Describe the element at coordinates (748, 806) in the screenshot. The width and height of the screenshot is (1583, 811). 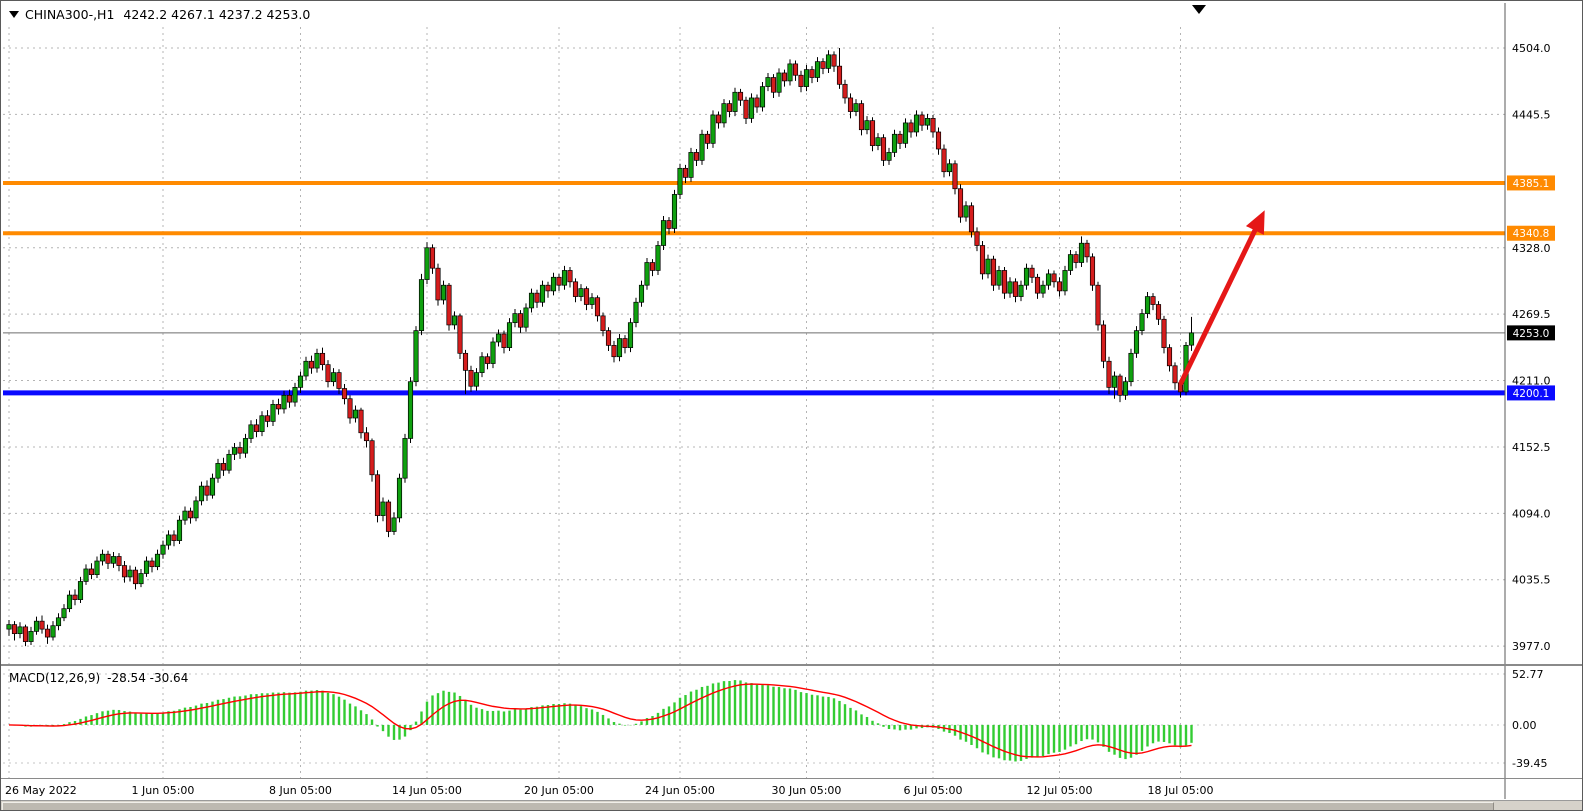
I see `scrollbar-thumb` at that location.